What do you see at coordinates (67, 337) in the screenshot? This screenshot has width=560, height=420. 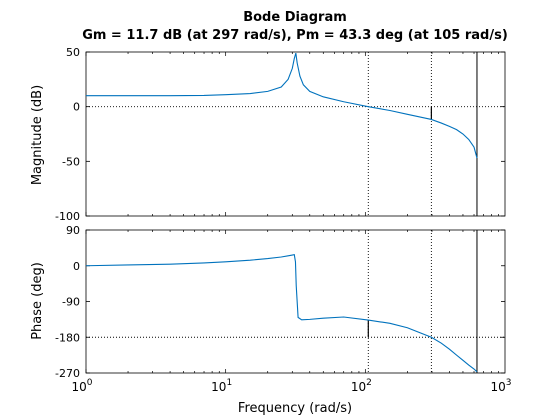 I see `y-tick-label: -180` at bounding box center [67, 337].